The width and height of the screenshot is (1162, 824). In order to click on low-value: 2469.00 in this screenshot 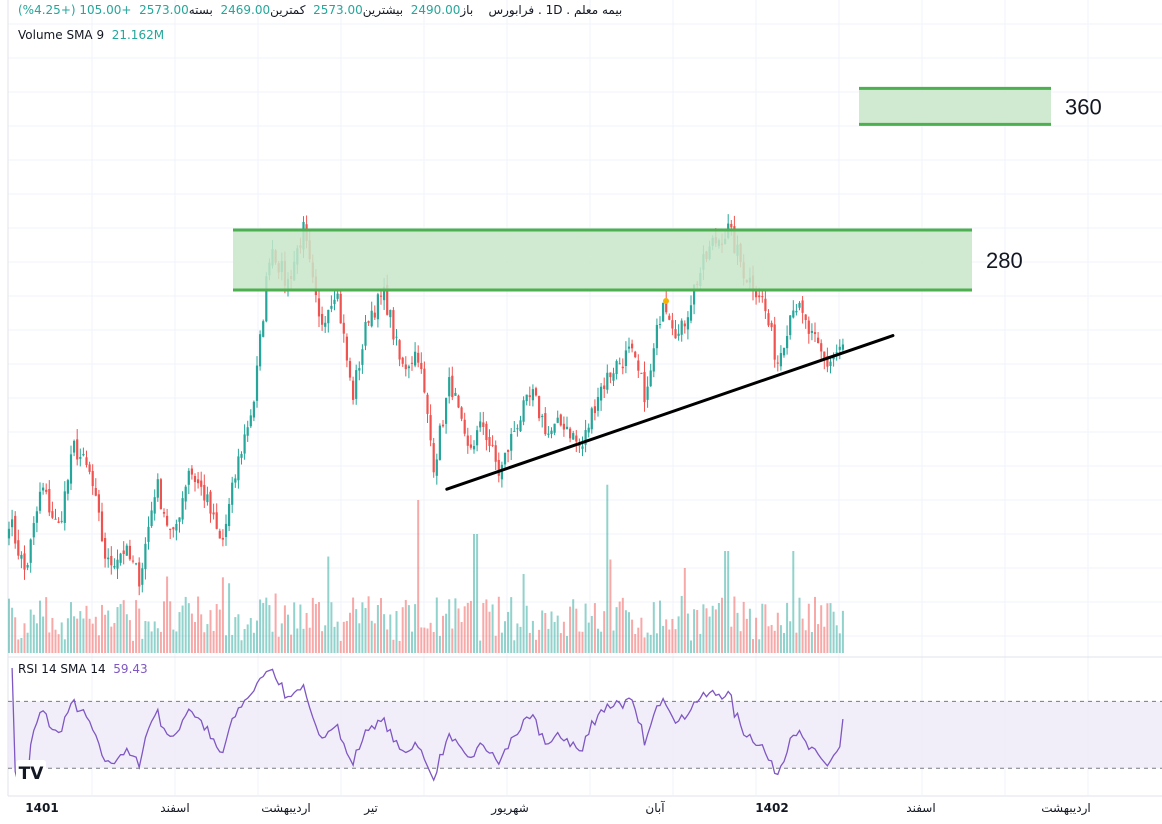, I will do `click(245, 10)`.